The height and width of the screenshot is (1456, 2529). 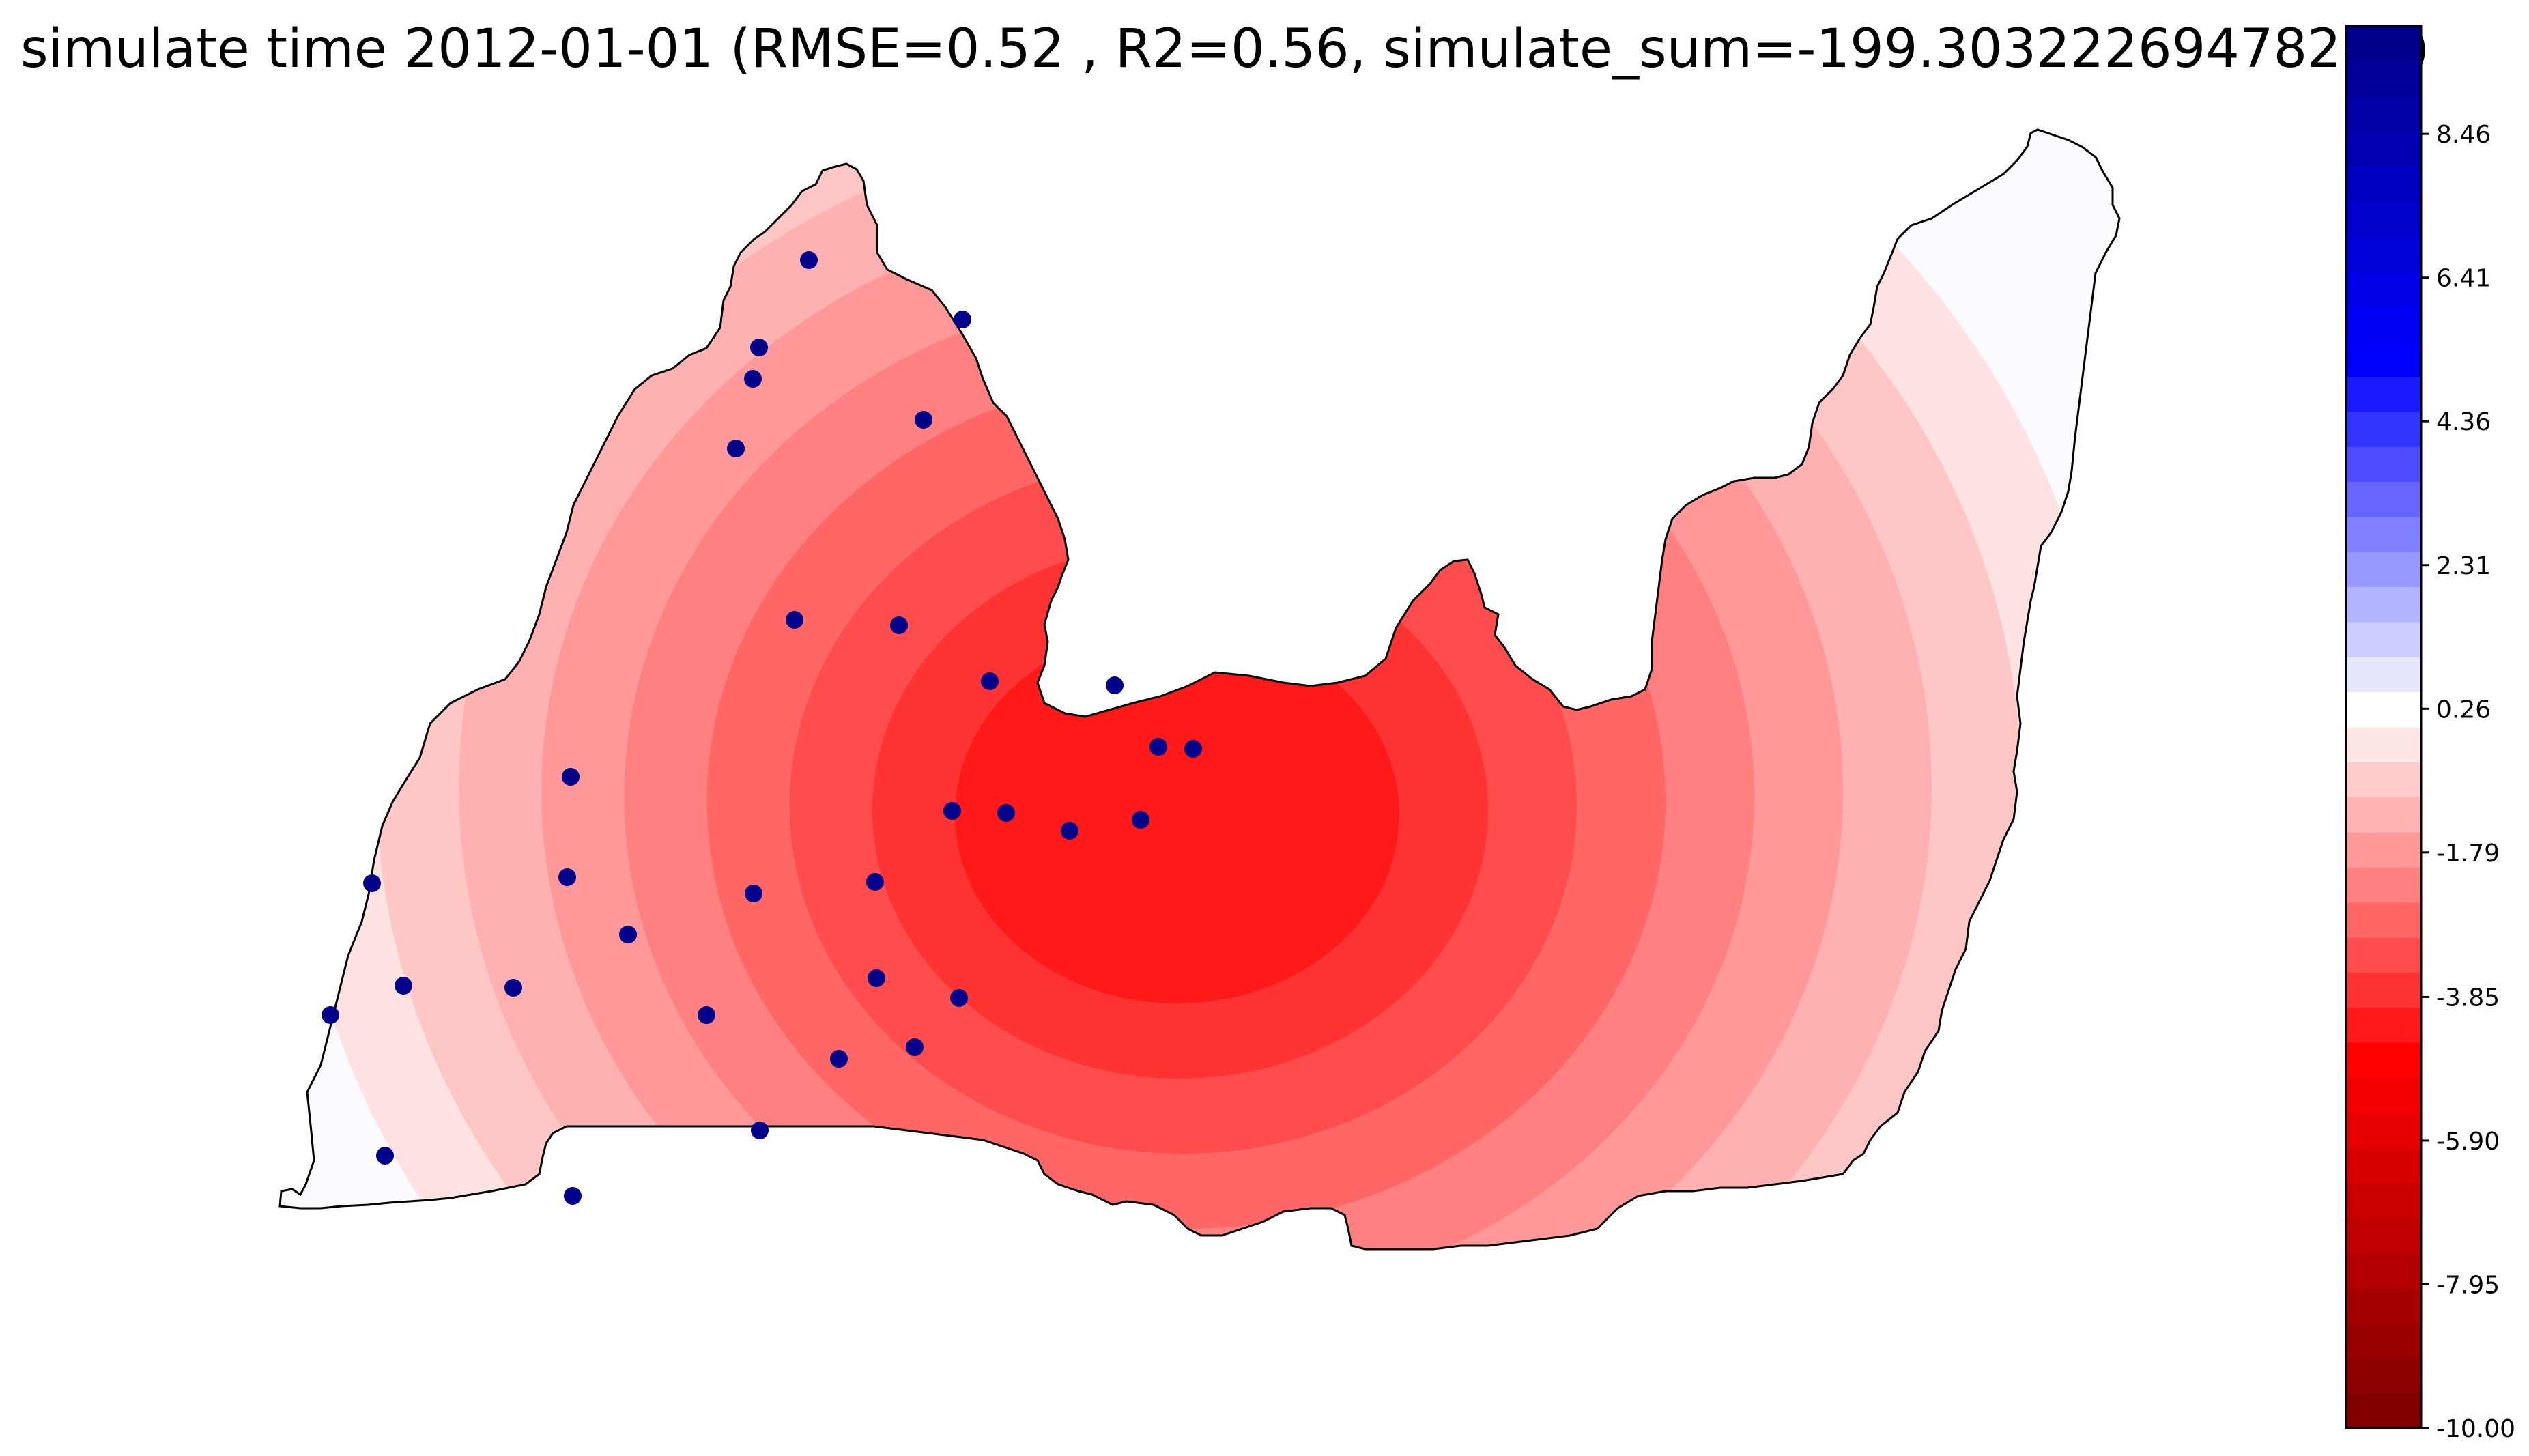 I want to click on colorbar-tick-label: 2.31, so click(x=2464, y=566).